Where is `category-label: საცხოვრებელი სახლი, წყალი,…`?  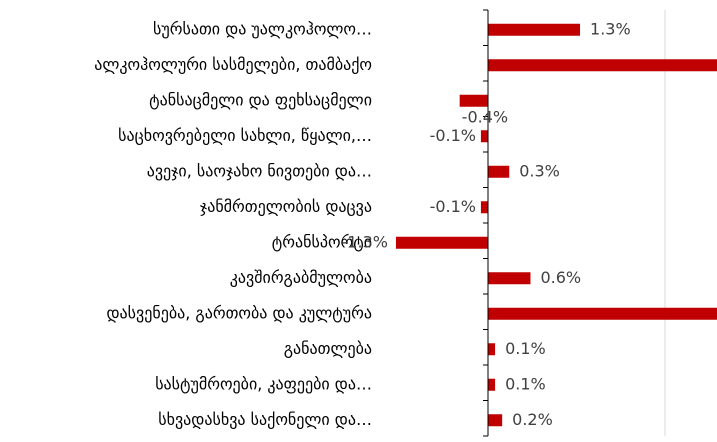 category-label: საცხოვრებელი სახლი, წყალი,… is located at coordinates (245, 135).